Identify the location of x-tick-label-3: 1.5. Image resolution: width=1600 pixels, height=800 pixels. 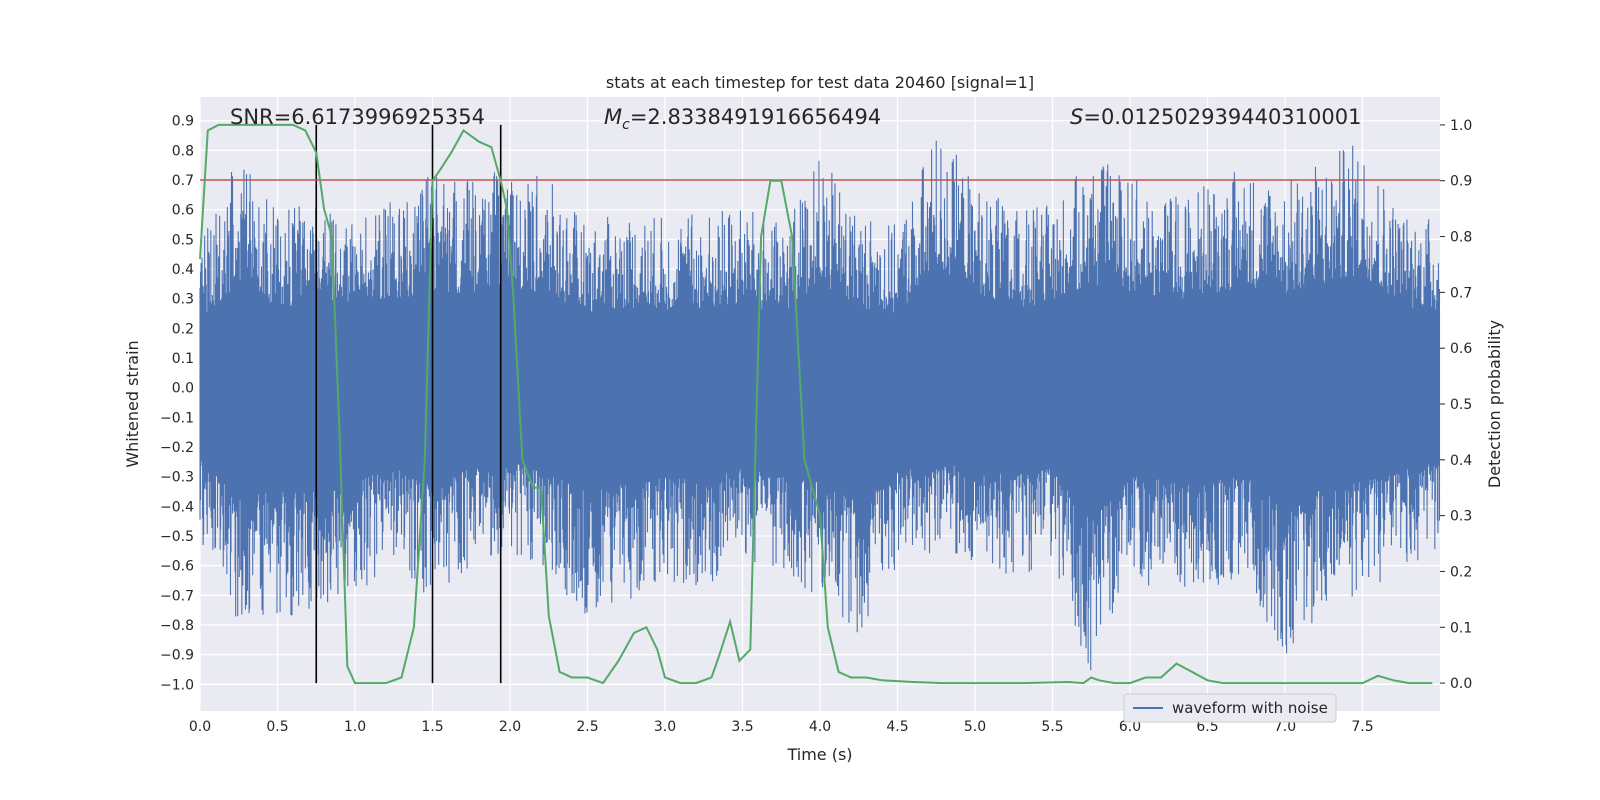
(432, 727).